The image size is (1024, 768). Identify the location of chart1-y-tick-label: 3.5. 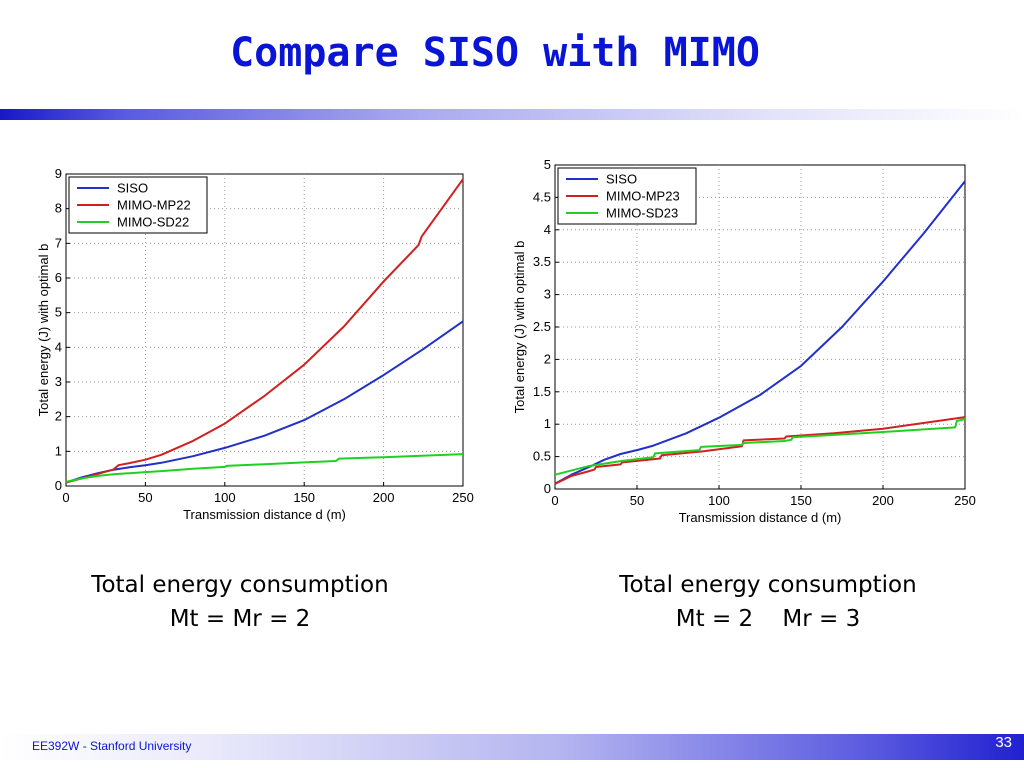
(542, 261).